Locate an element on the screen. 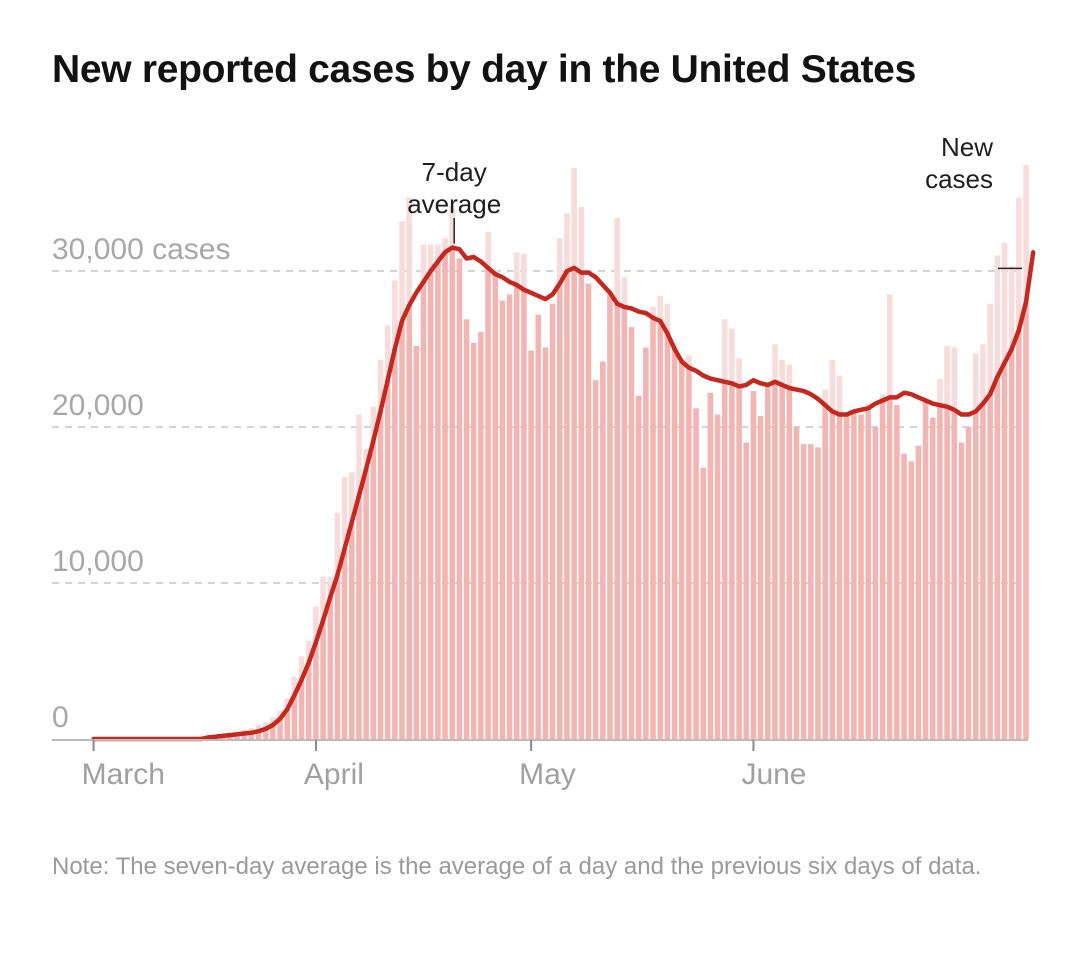 This screenshot has height=960, width=1080. y-tick-label: 20,000 is located at coordinates (98, 405).